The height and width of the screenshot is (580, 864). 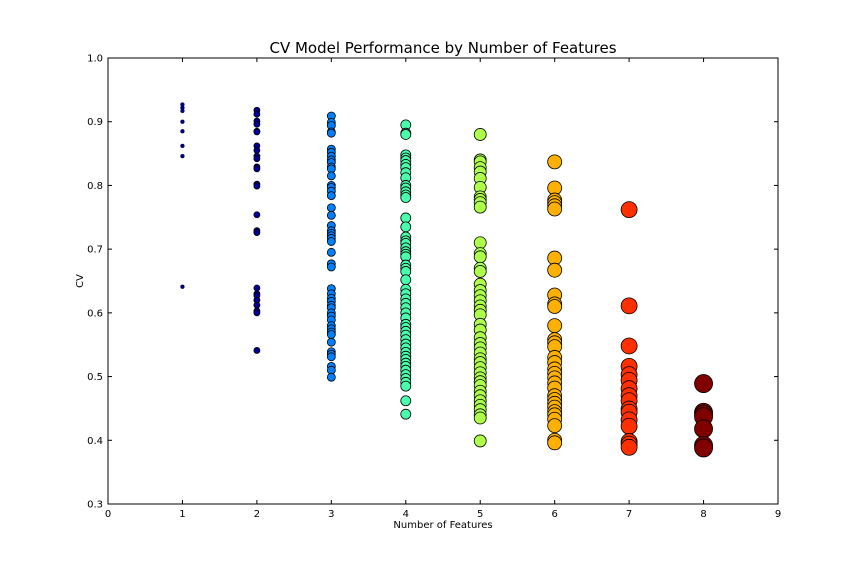 I want to click on y-tick-label: 0.6, so click(x=95, y=313).